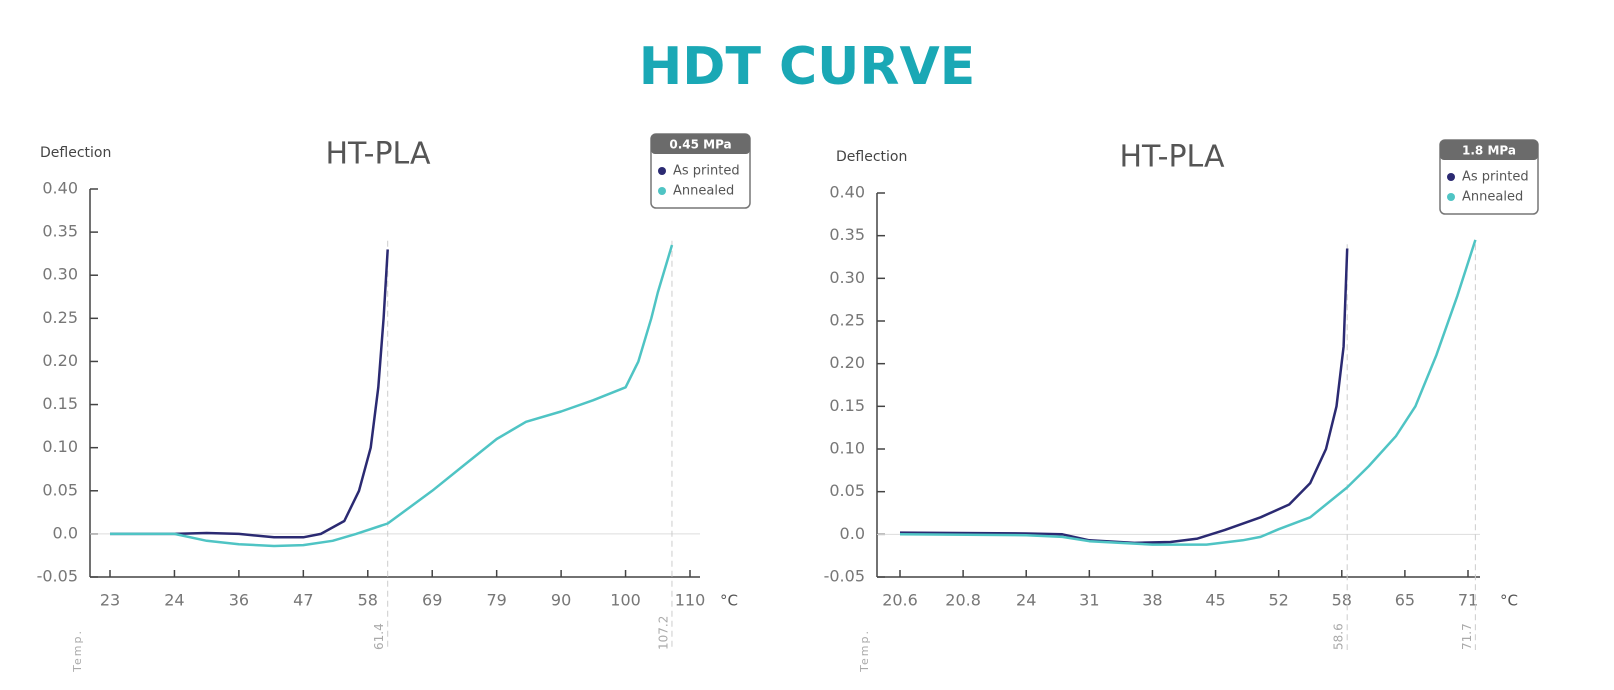 This screenshot has height=690, width=1614. Describe the element at coordinates (1405, 600) in the screenshot. I see `x-tick-label: 65` at that location.